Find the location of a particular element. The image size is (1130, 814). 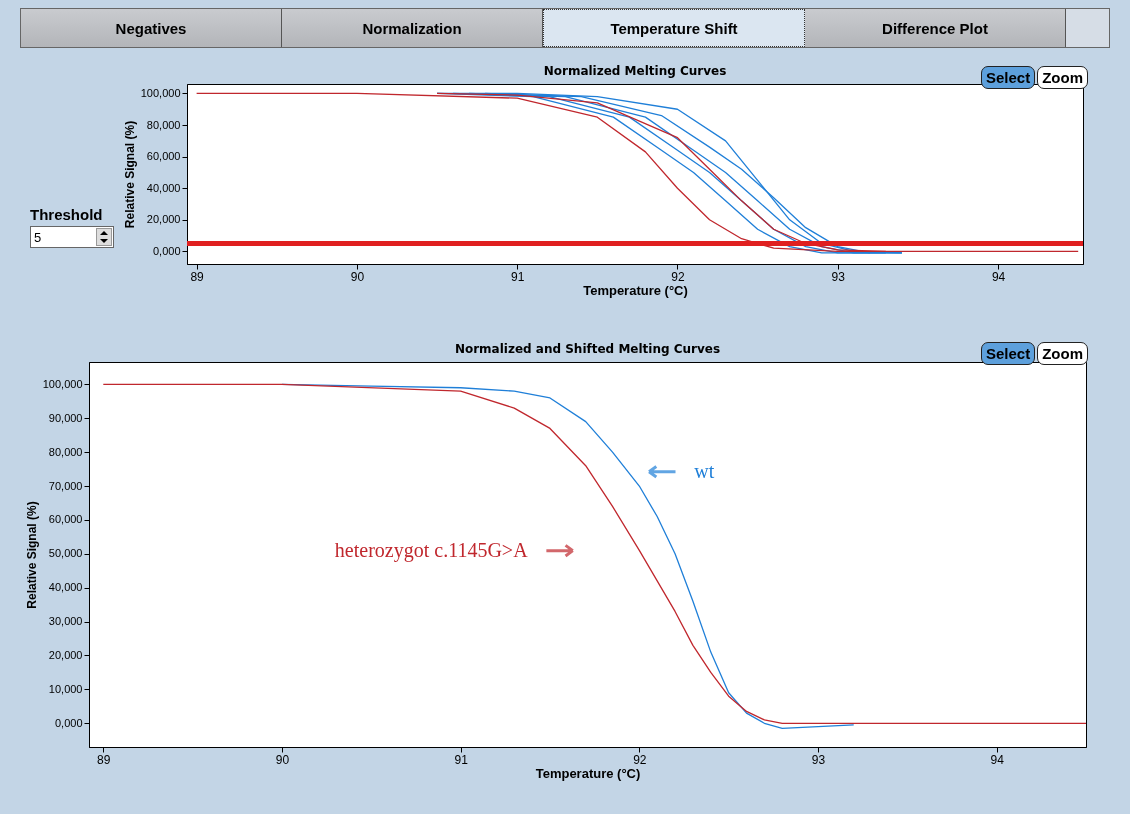

annotation: Zoom is located at coordinates (1062, 77).